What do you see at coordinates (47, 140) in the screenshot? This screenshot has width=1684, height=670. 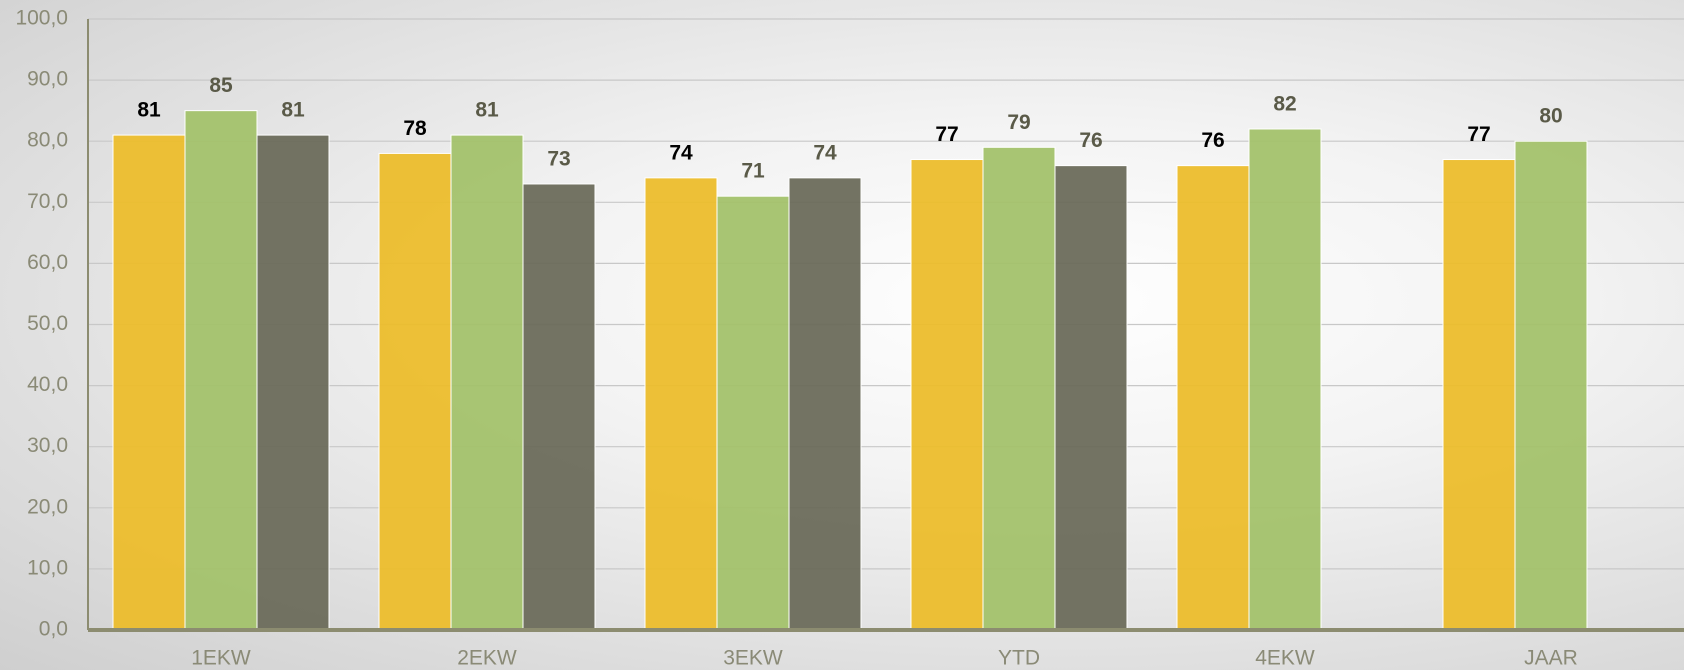 I see `y-tick-label: 80,0` at bounding box center [47, 140].